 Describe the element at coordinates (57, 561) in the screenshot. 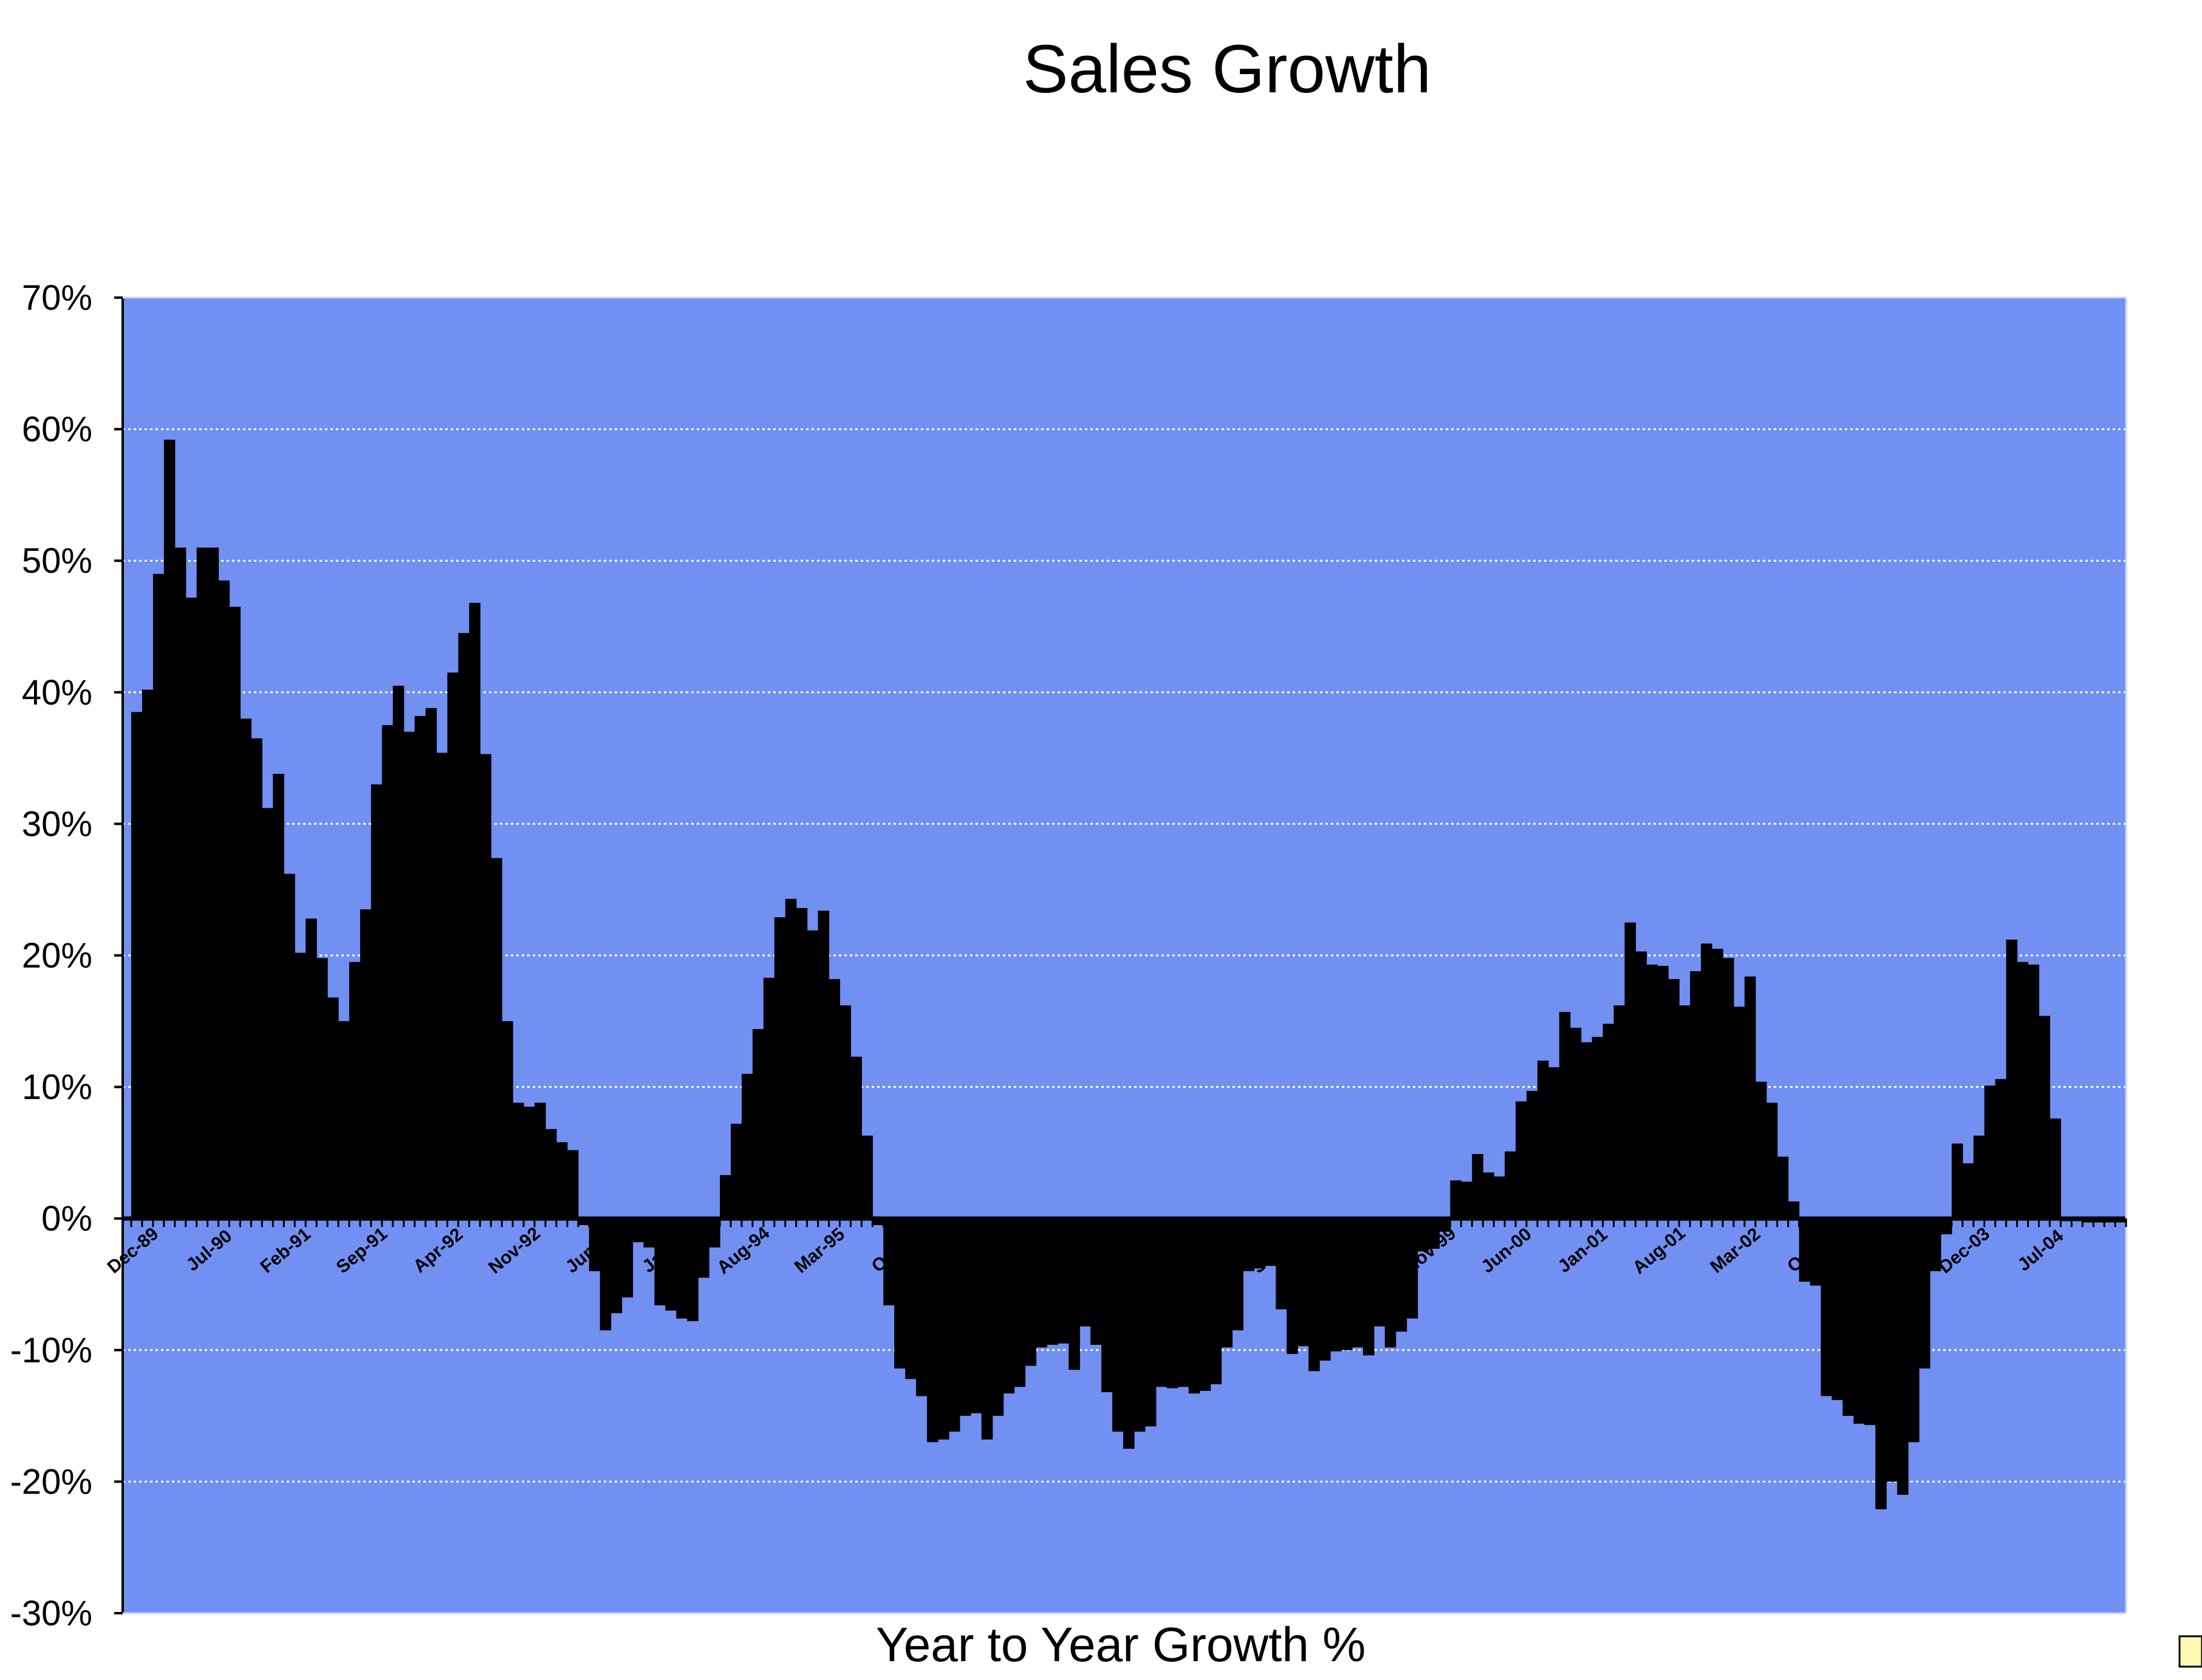

I see `y-tick-label: 50%` at that location.